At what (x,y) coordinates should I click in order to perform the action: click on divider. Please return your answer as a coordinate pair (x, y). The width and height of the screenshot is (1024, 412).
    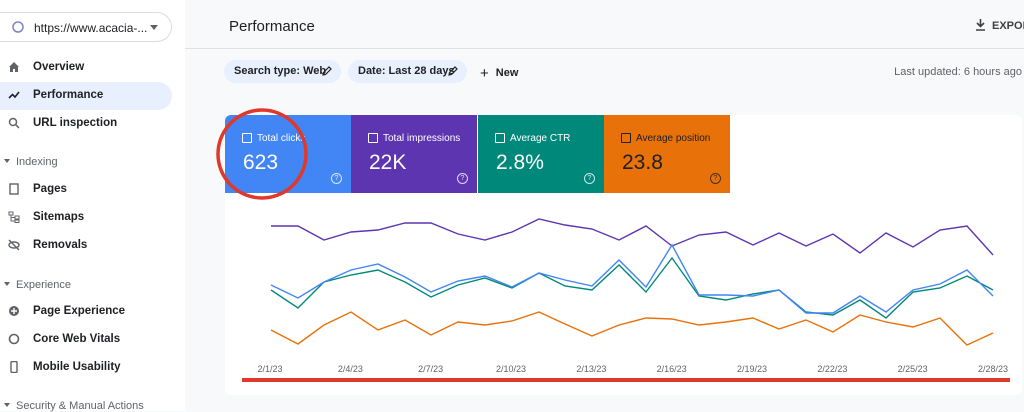
    Looking at the image, I should click on (604, 48).